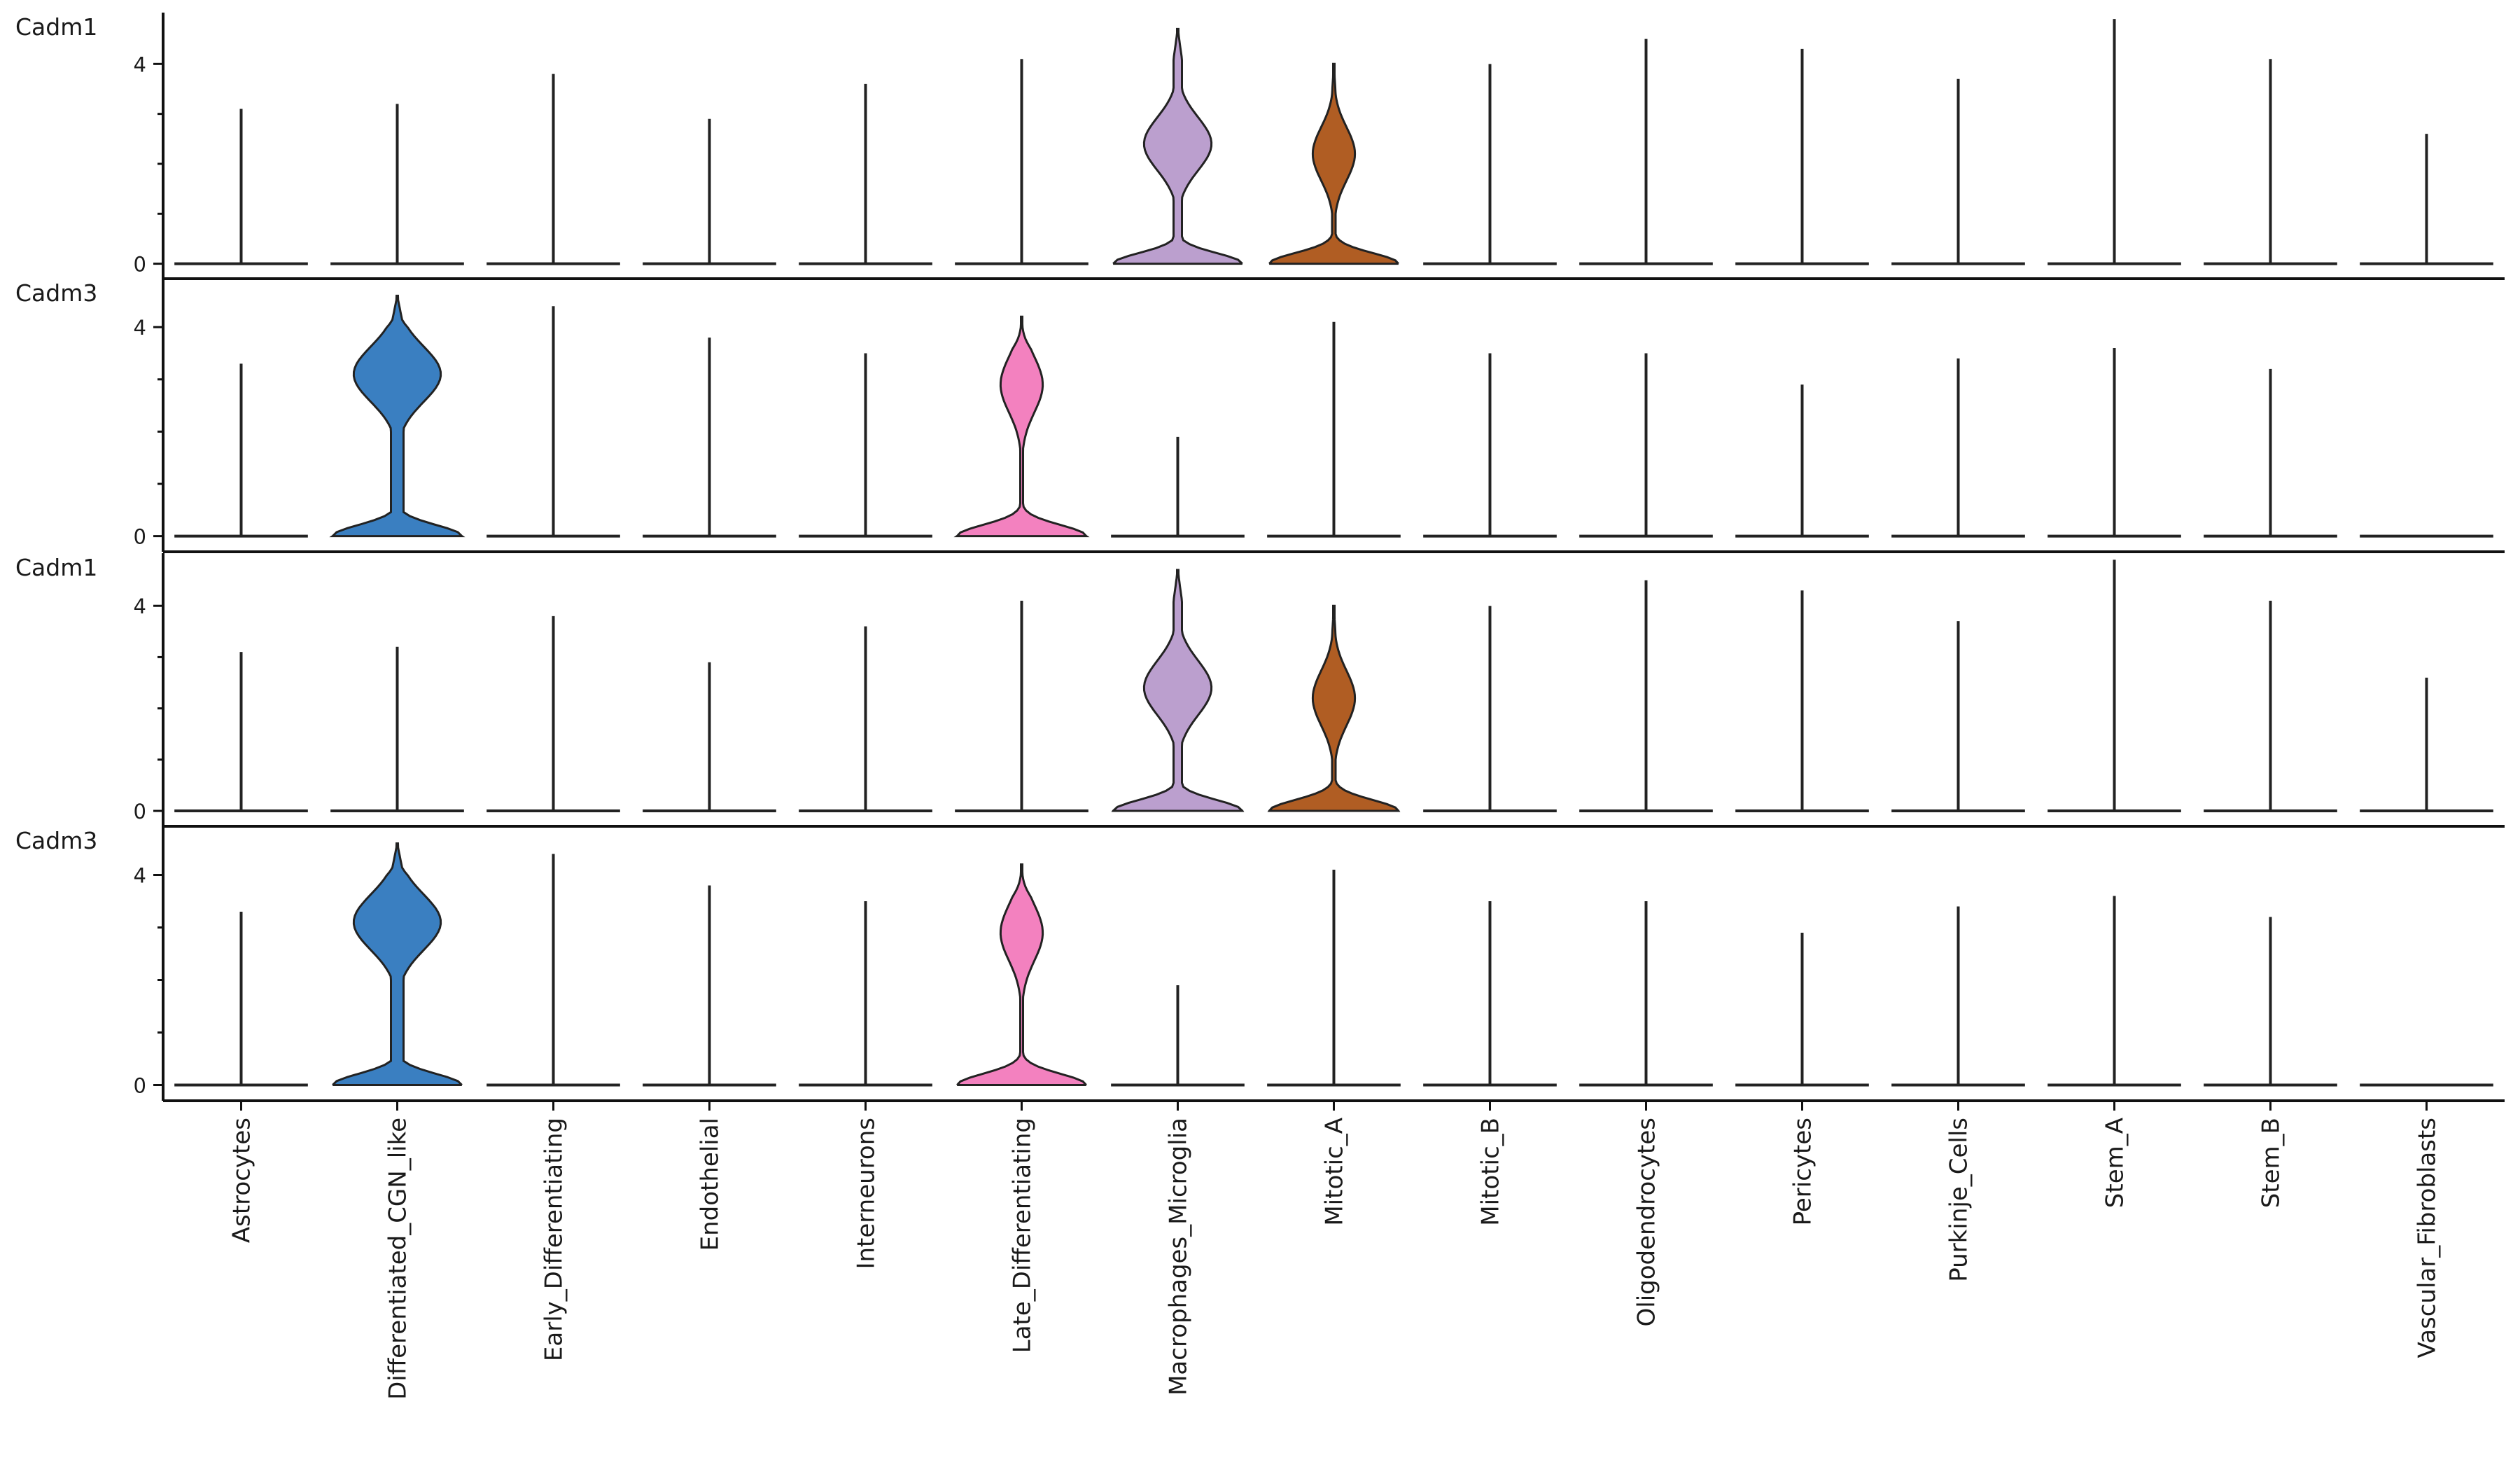  What do you see at coordinates (1023, 1235) in the screenshot?
I see `x-tick-label: Late_Differentiating` at bounding box center [1023, 1235].